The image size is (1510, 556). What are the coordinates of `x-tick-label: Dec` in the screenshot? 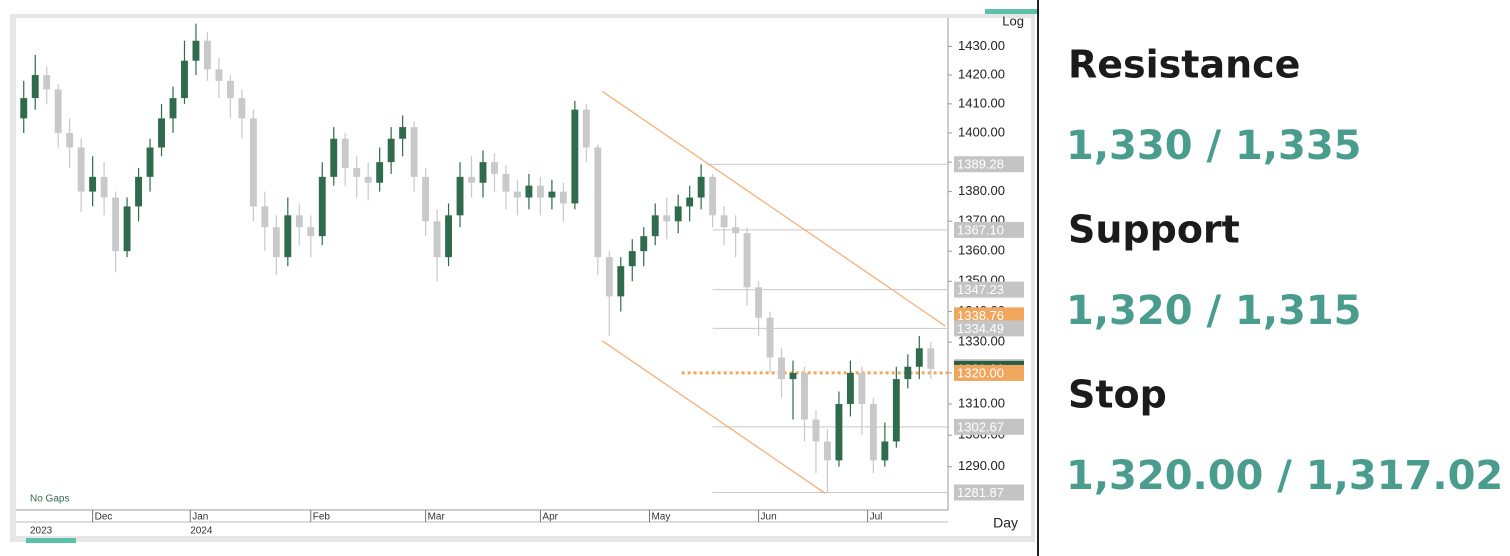 It's located at (104, 517).